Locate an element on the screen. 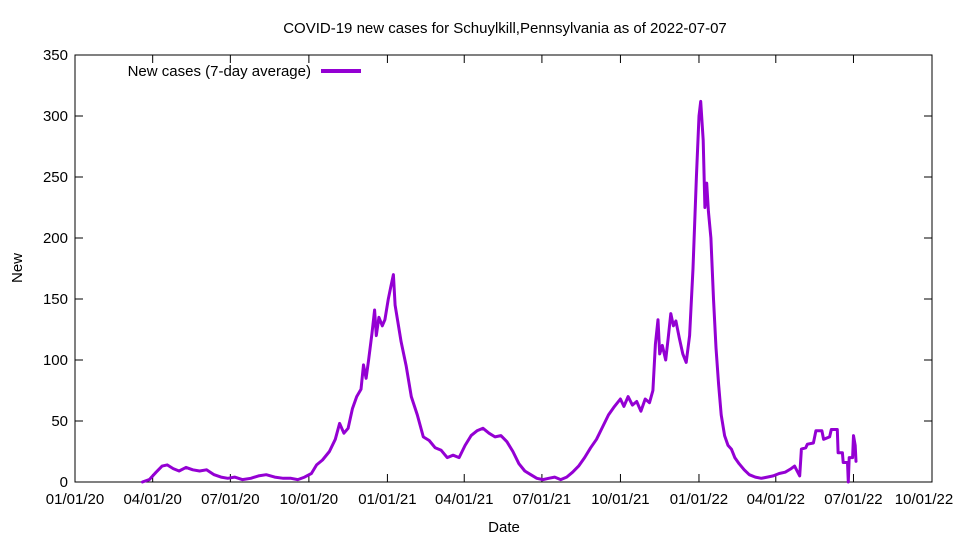 The image size is (960, 540). y-tick-label: 350 is located at coordinates (55, 55).